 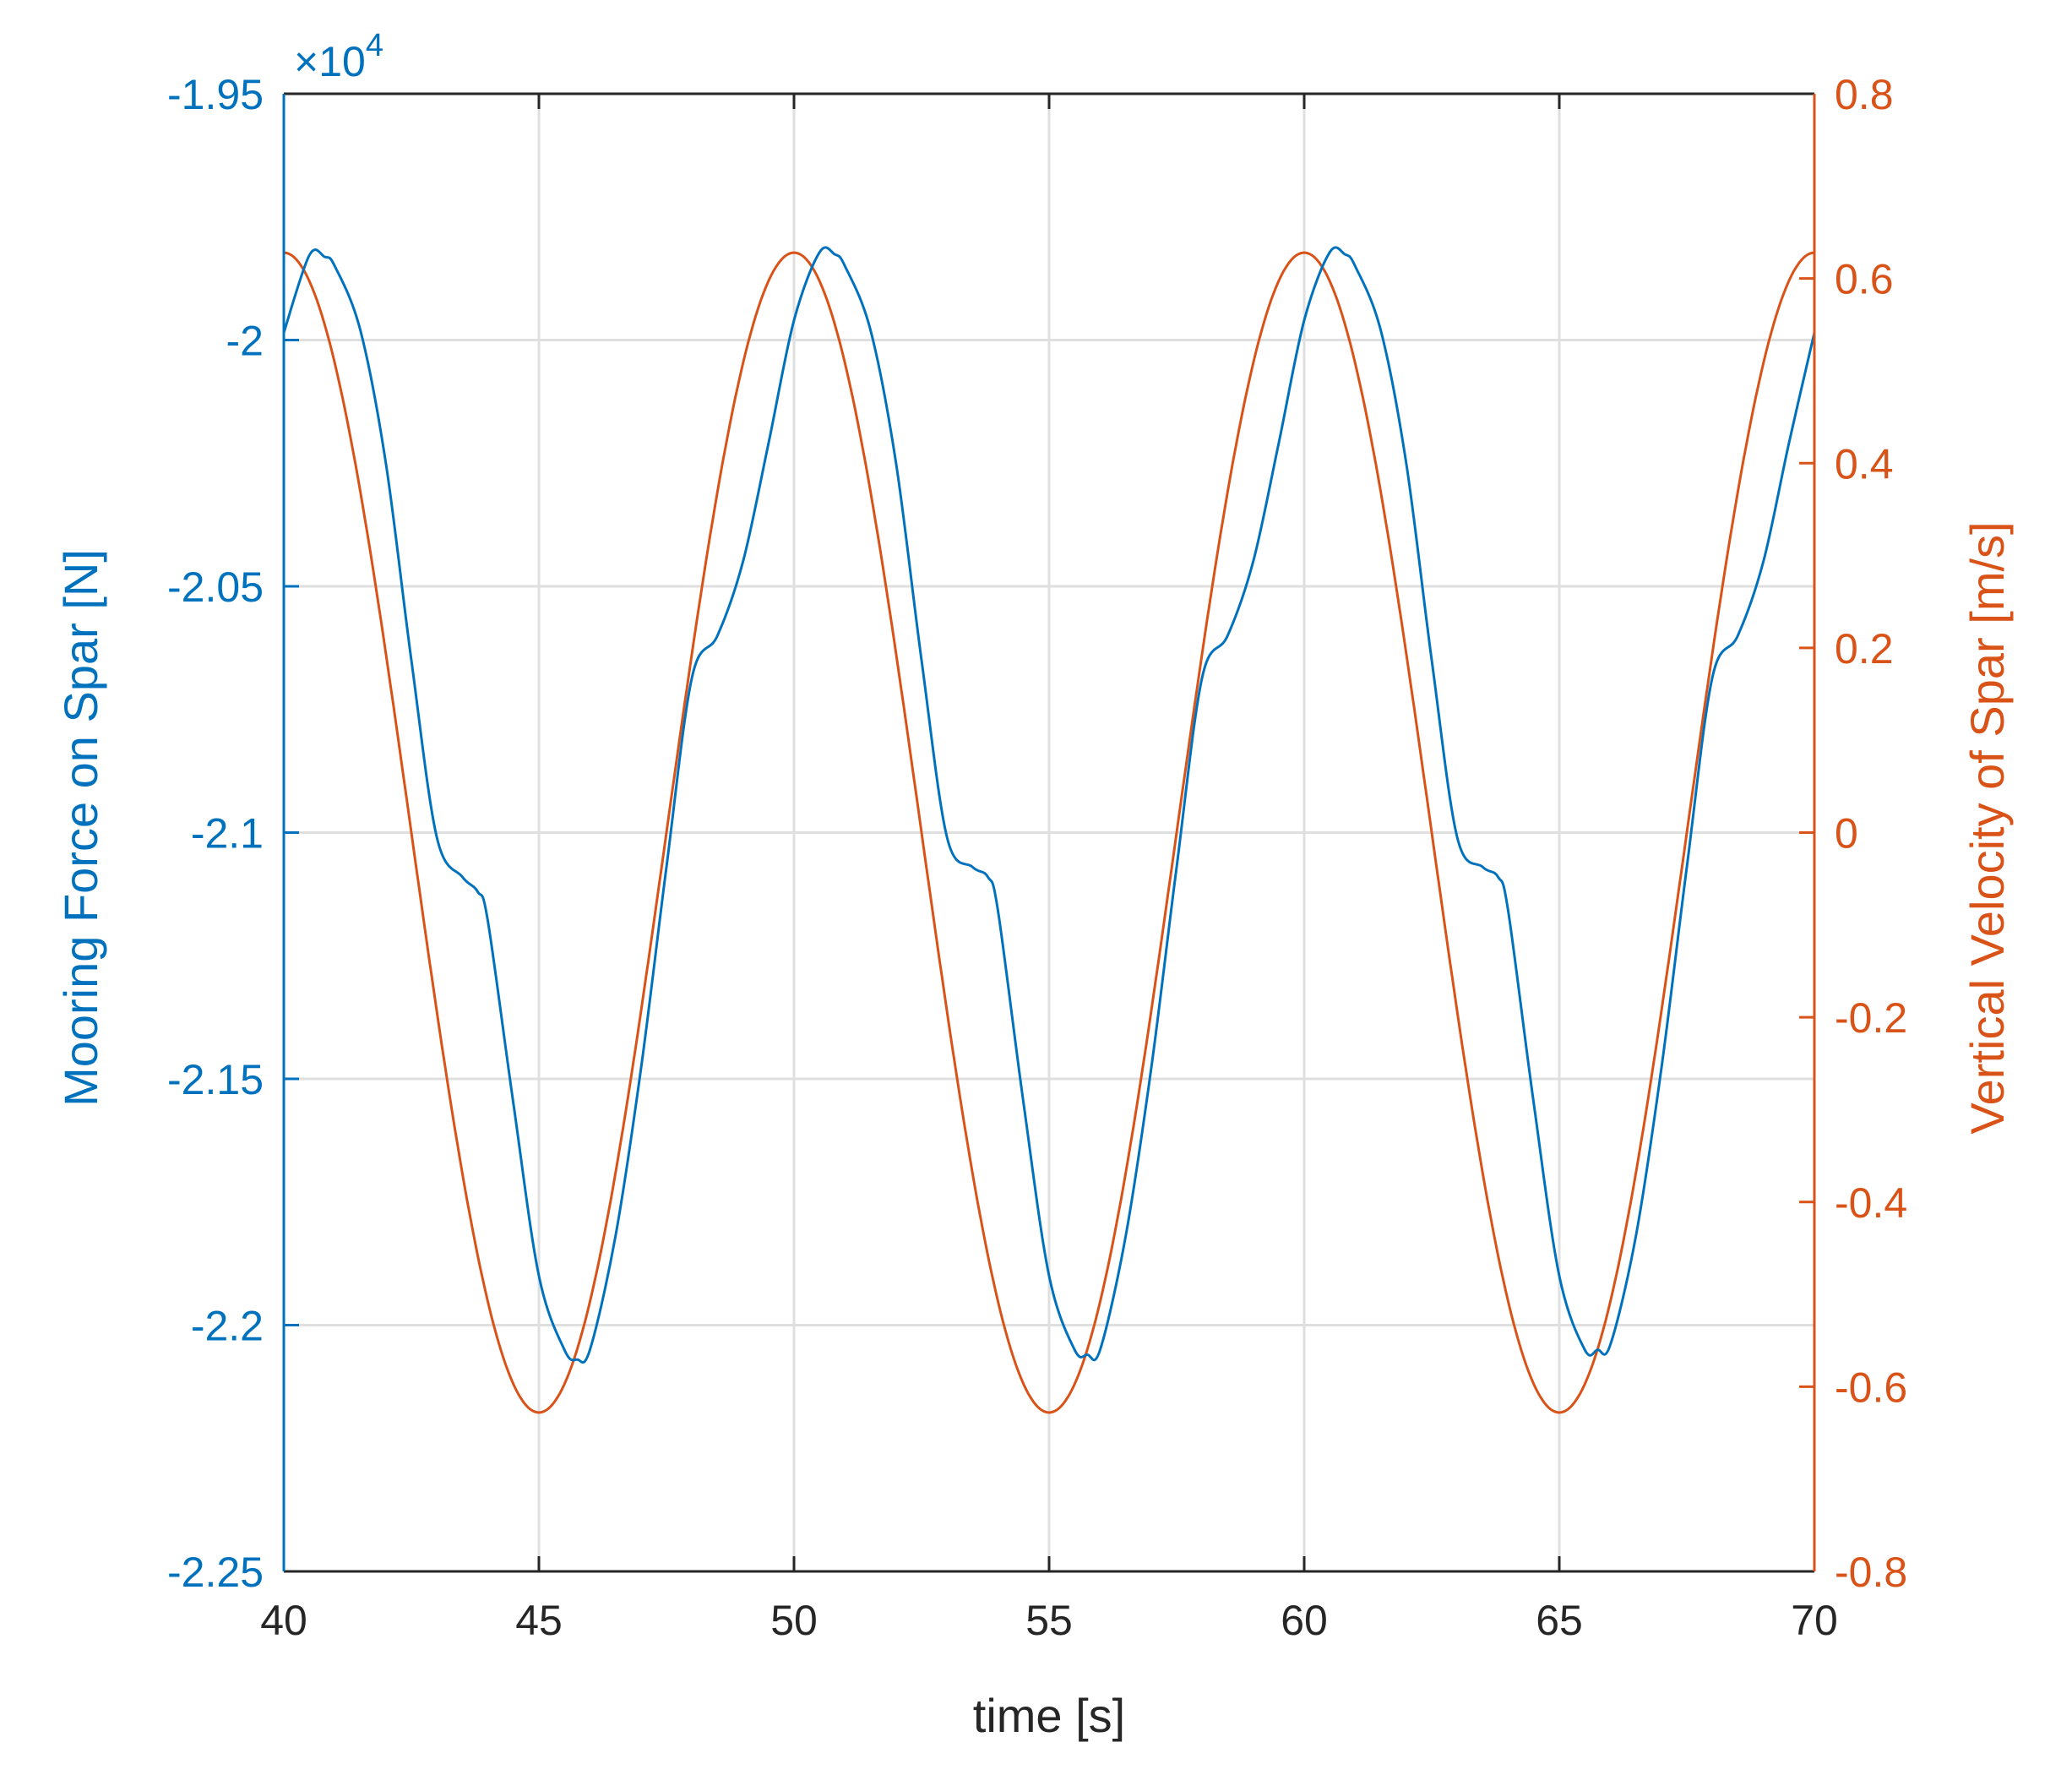 What do you see at coordinates (1049, 1621) in the screenshot?
I see `x-tick-label: 55` at bounding box center [1049, 1621].